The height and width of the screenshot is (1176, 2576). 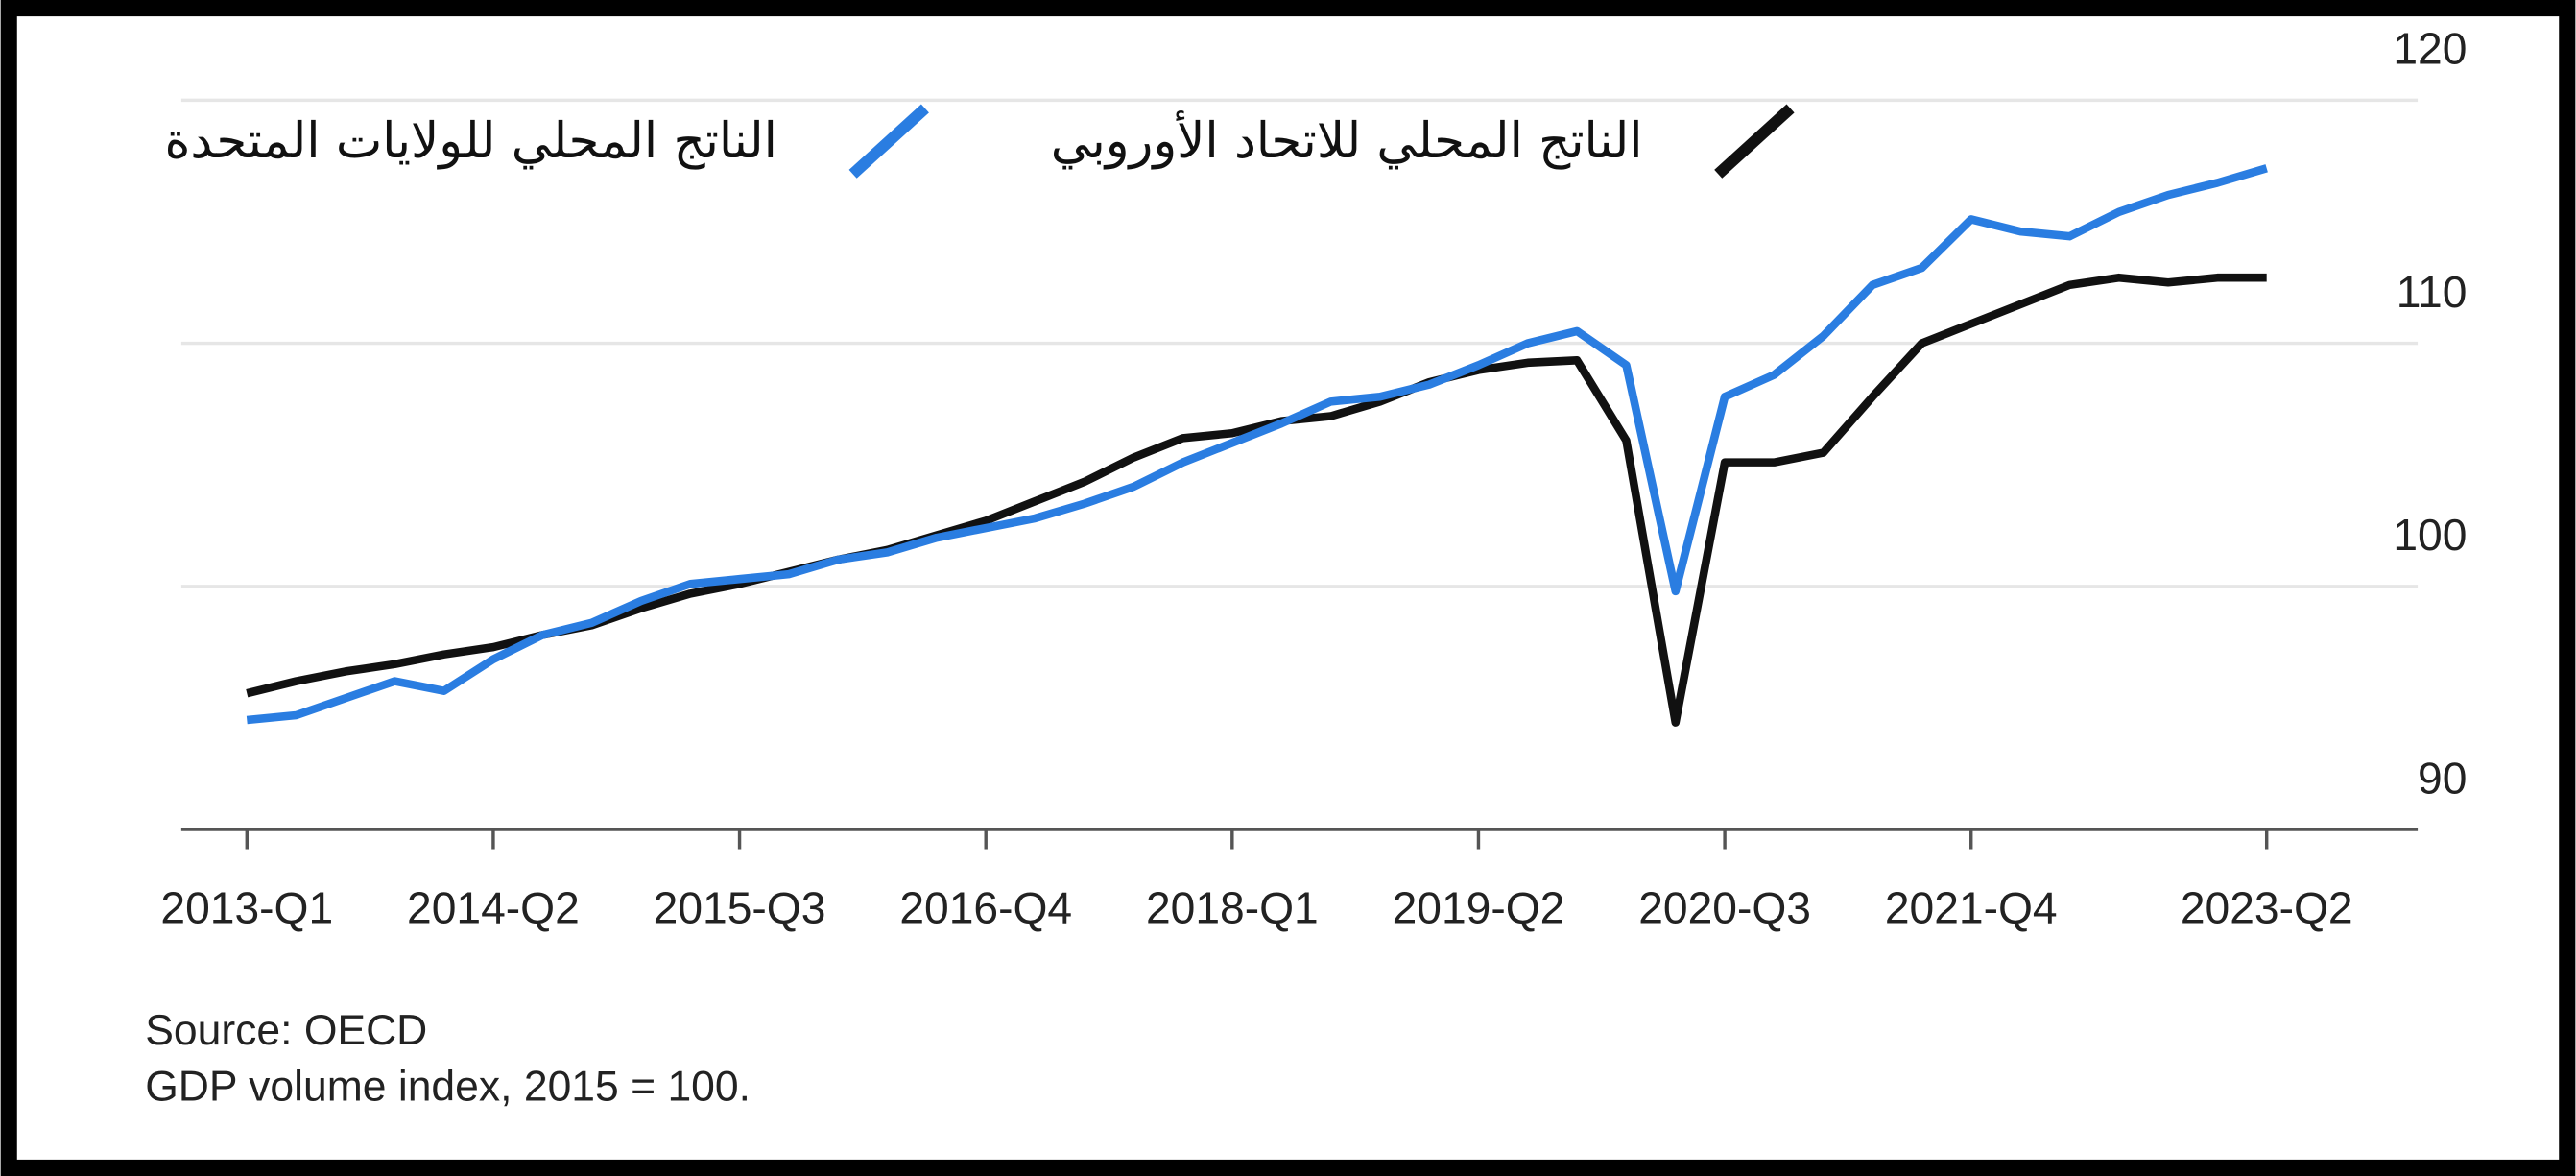 What do you see at coordinates (740, 908) in the screenshot?
I see `x-tick-label: 2015-Q3` at bounding box center [740, 908].